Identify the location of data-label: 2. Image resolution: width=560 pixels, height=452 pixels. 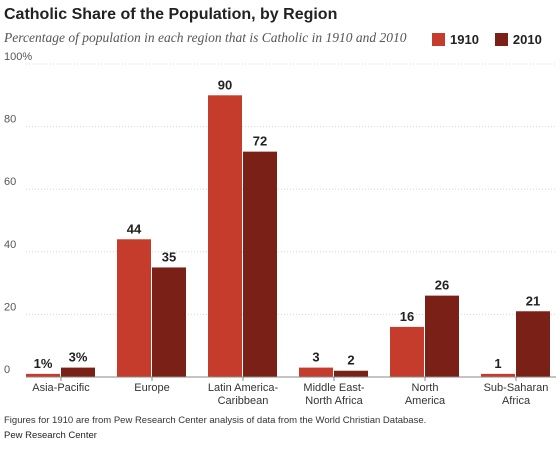
(350, 360).